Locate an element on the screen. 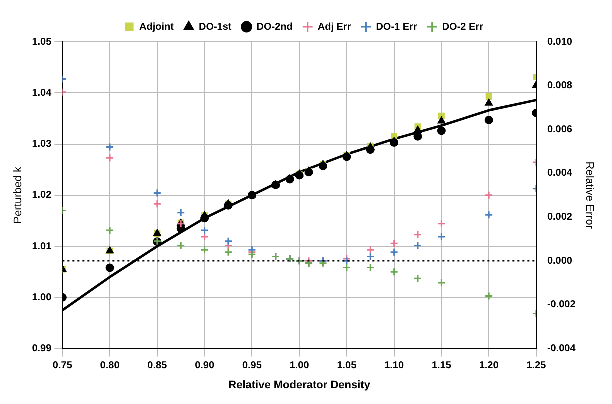 The width and height of the screenshot is (612, 404). x-tick-label: 0.85 is located at coordinates (158, 366).